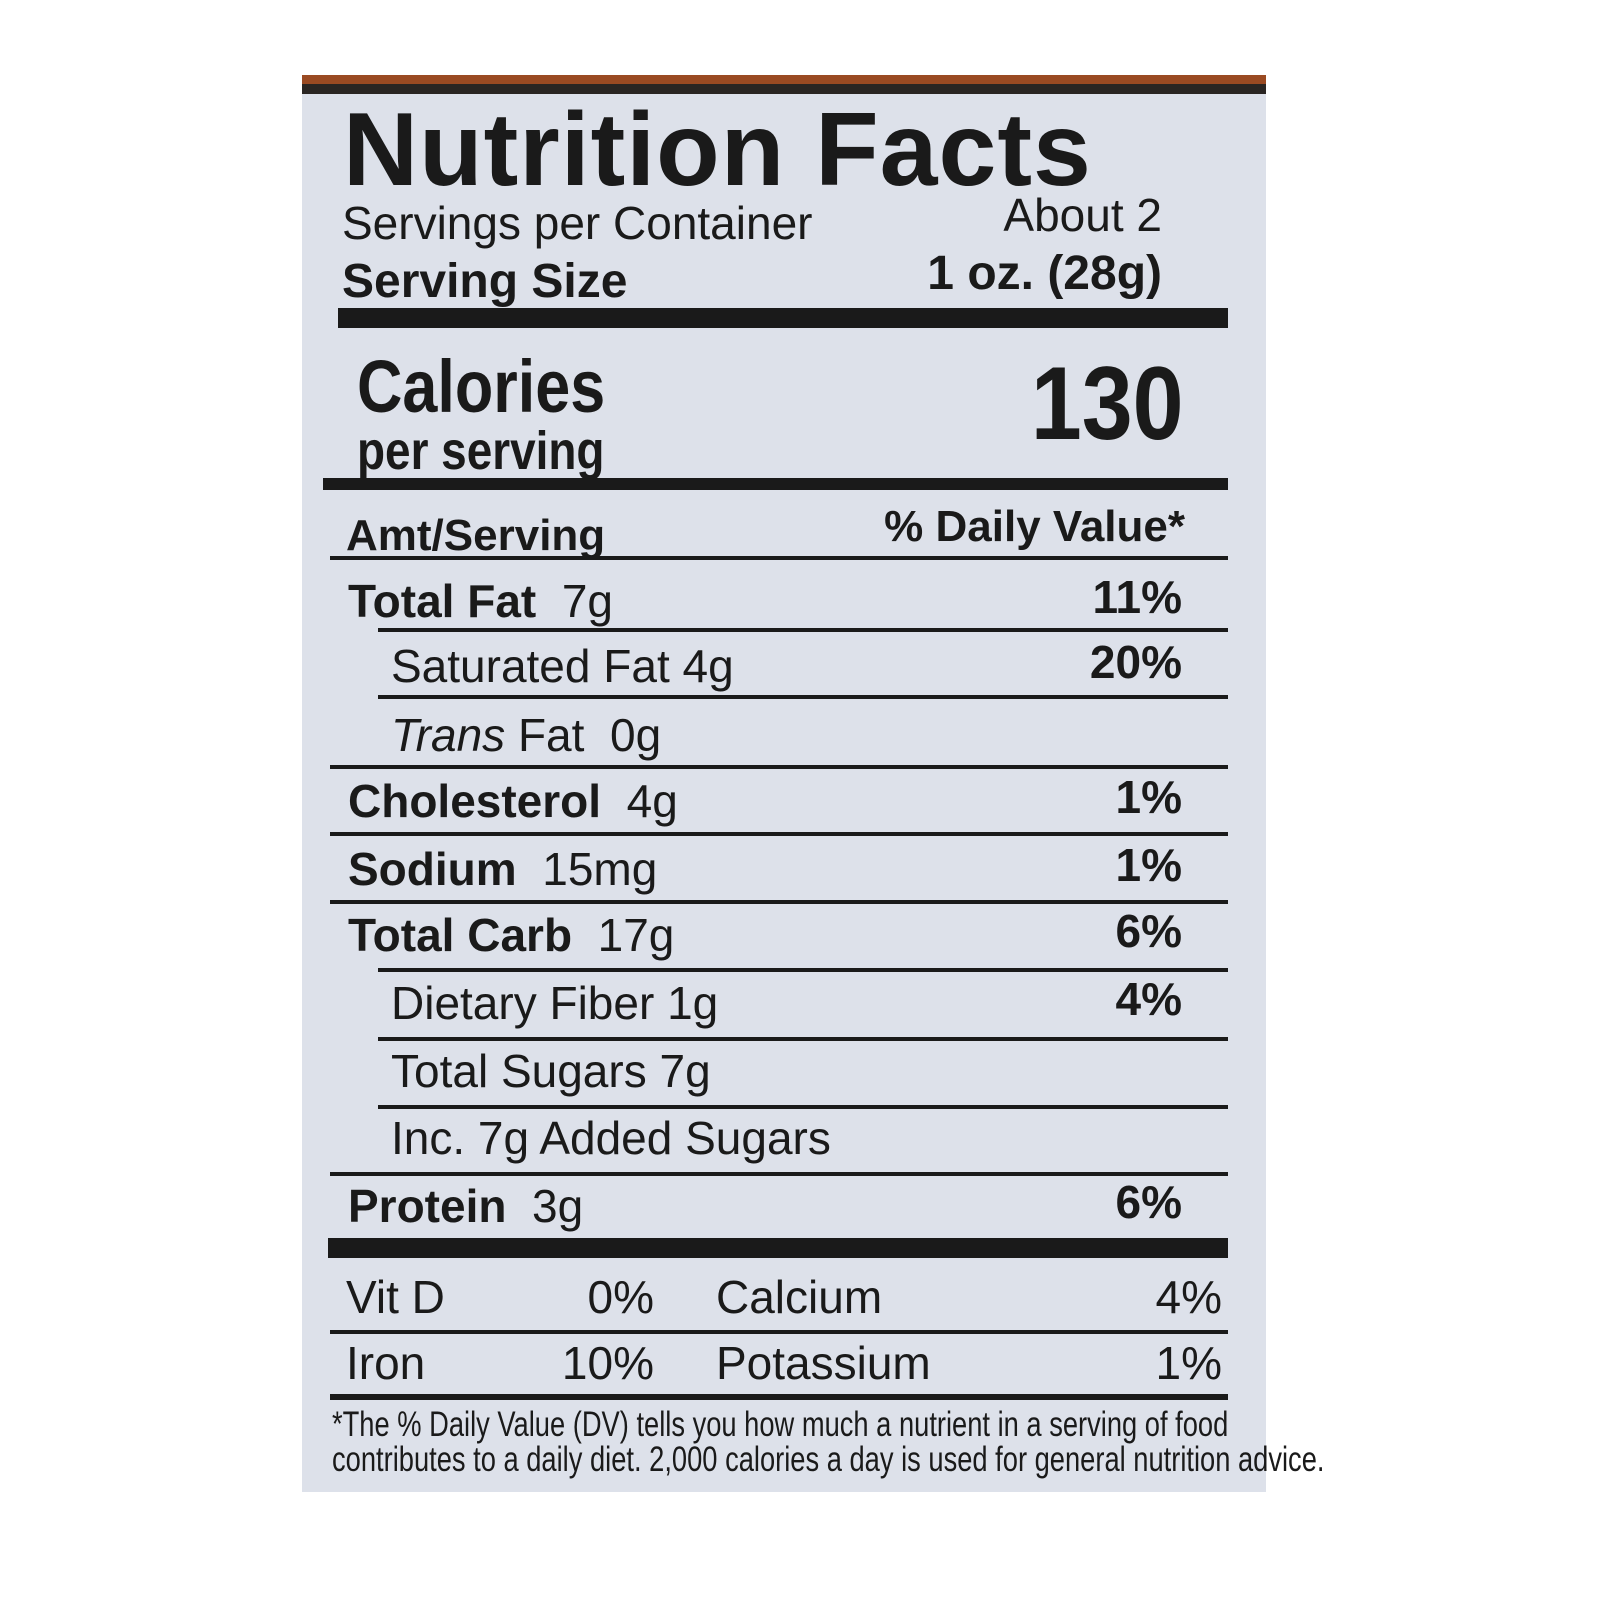 Image resolution: width=1600 pixels, height=1600 pixels. What do you see at coordinates (823, 1363) in the screenshot?
I see `vitamin-name: Potassium` at bounding box center [823, 1363].